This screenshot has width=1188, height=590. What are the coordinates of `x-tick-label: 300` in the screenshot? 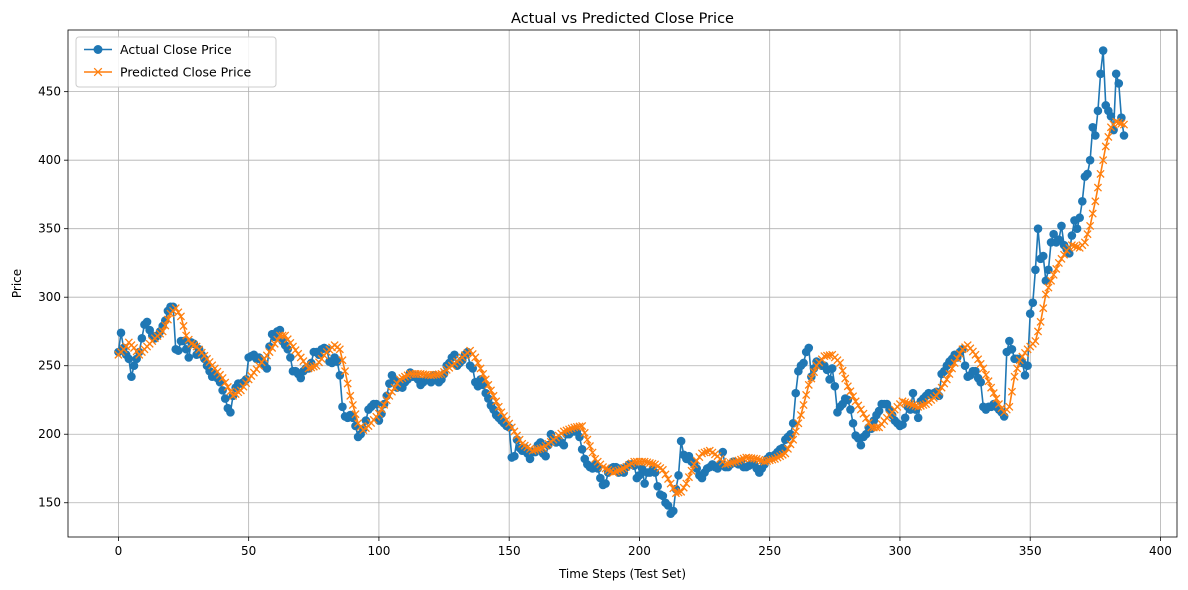 It's located at (899, 551).